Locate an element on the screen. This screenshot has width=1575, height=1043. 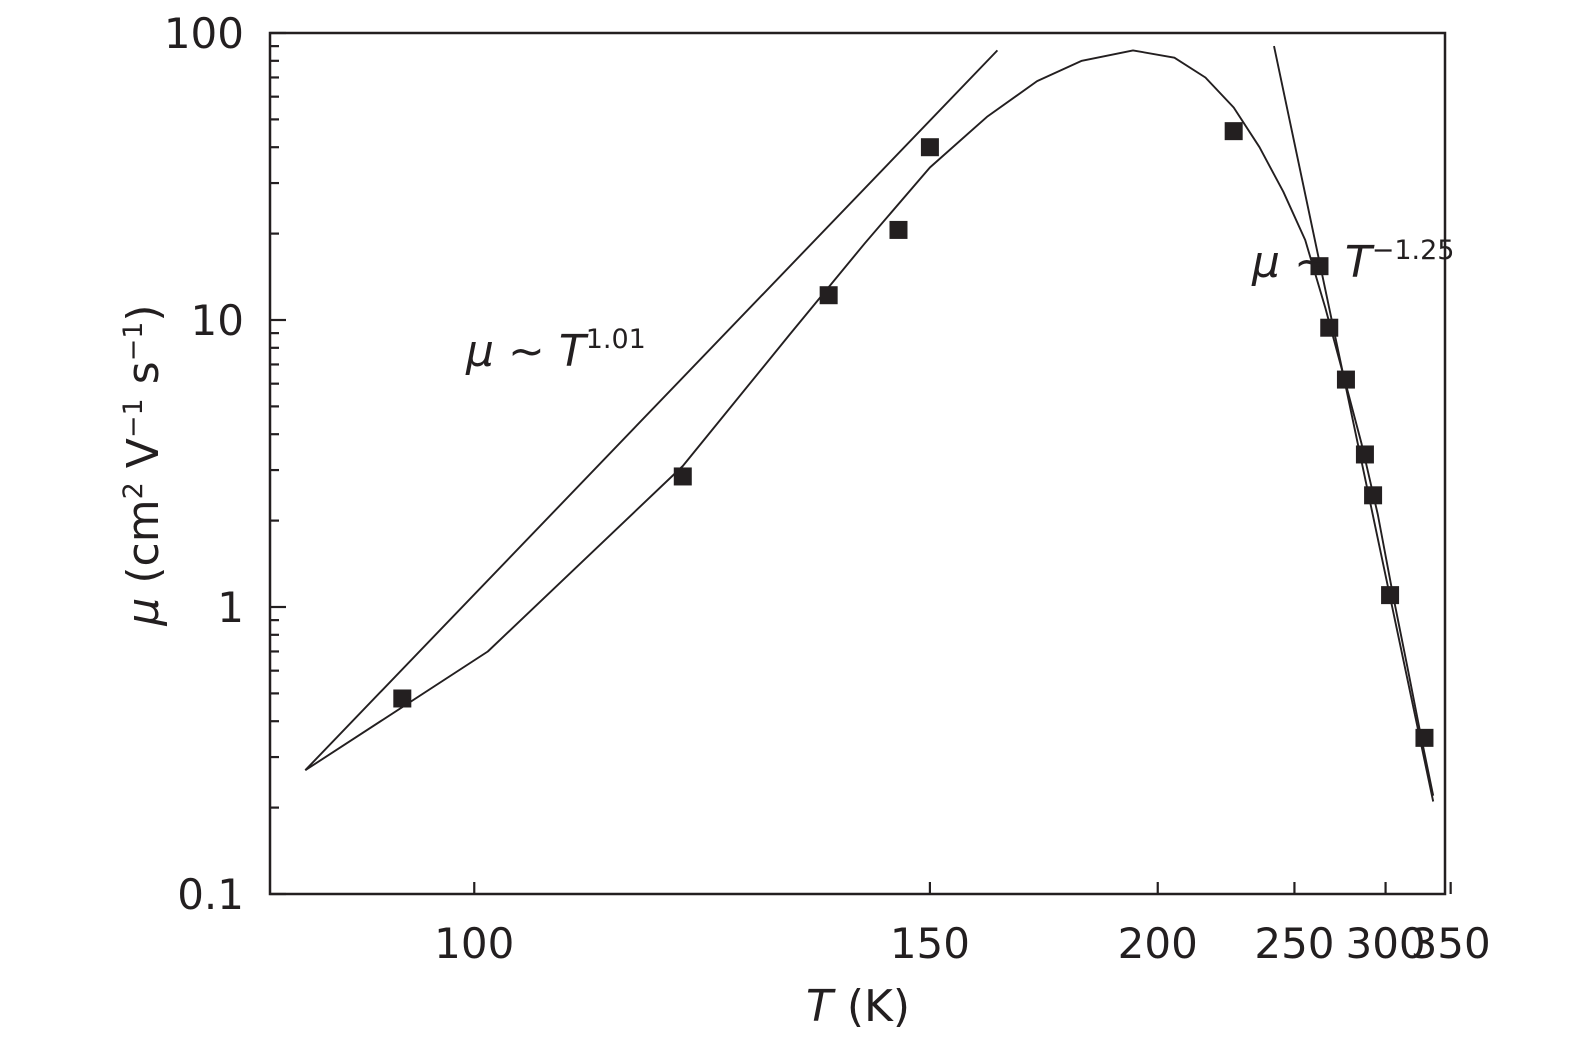
y-axis-label-sup3: −1 is located at coordinates (133, 342).